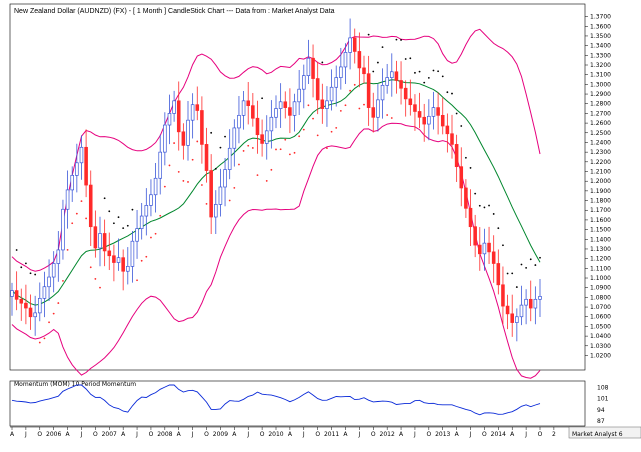  Describe the element at coordinates (600, 162) in the screenshot. I see `y-tick-label: 1.2200` at that location.